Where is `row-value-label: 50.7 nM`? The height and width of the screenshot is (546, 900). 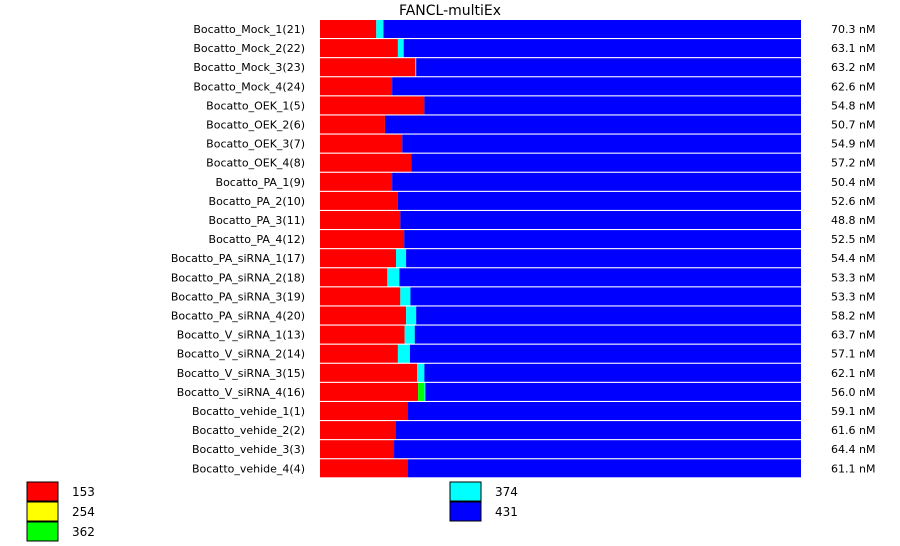
row-value-label: 50.7 nM is located at coordinates (853, 125).